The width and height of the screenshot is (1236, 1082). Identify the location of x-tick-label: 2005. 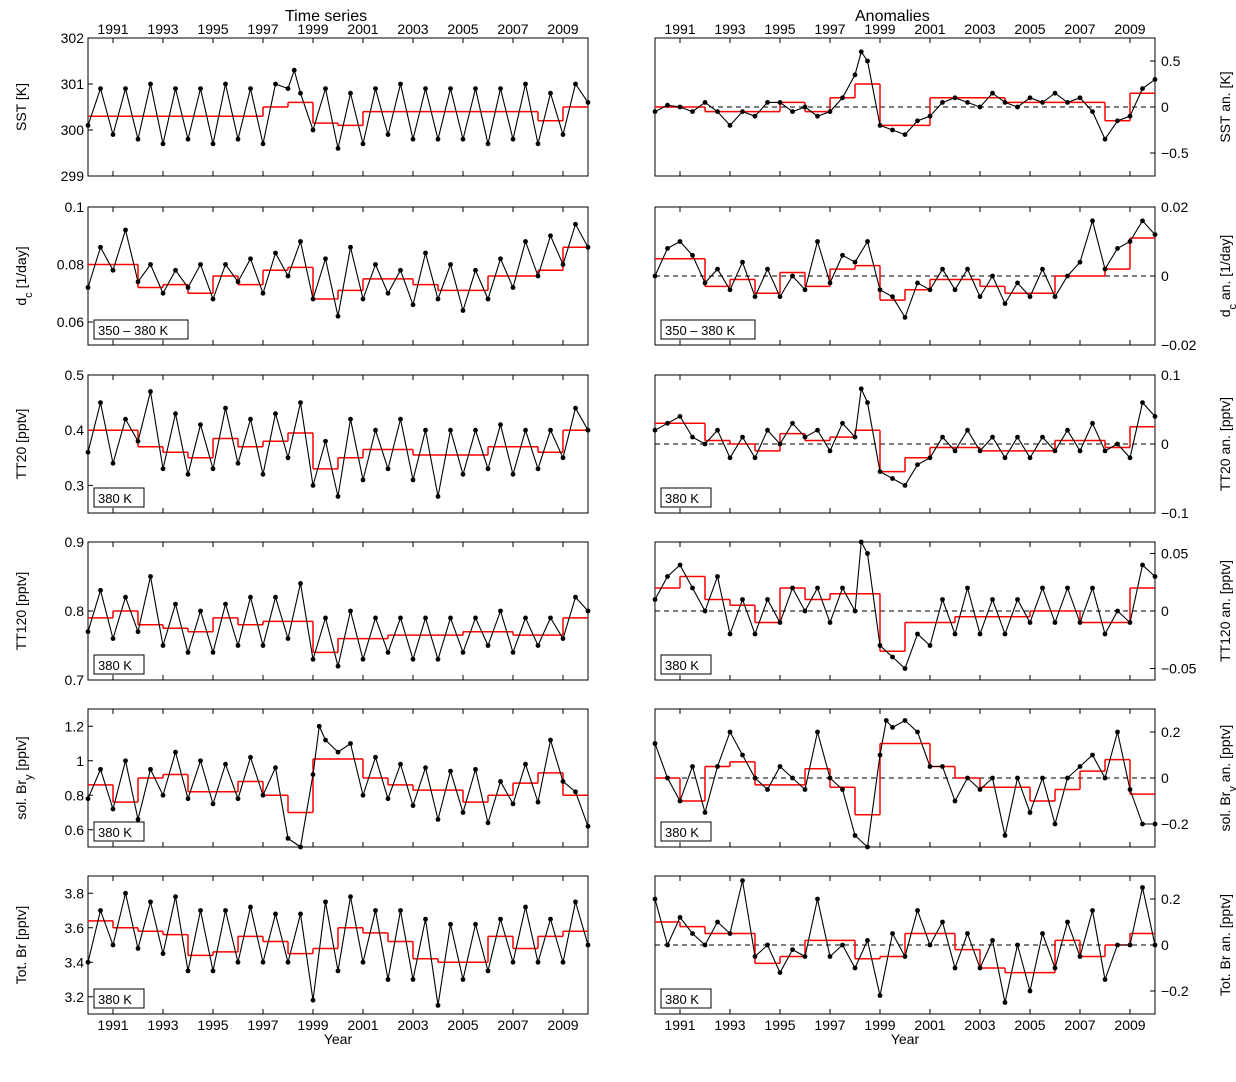
(462, 29).